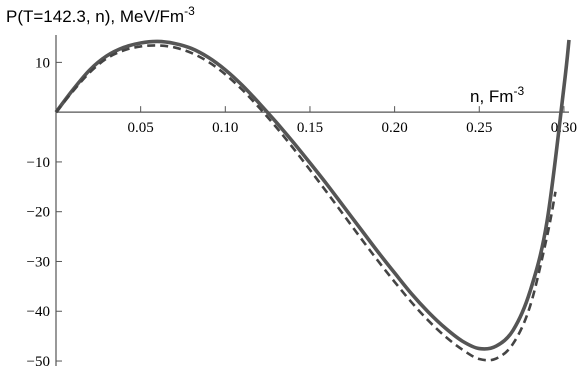 The width and height of the screenshot is (587, 378). I want to click on x-tick-label: 0.20, so click(394, 128).